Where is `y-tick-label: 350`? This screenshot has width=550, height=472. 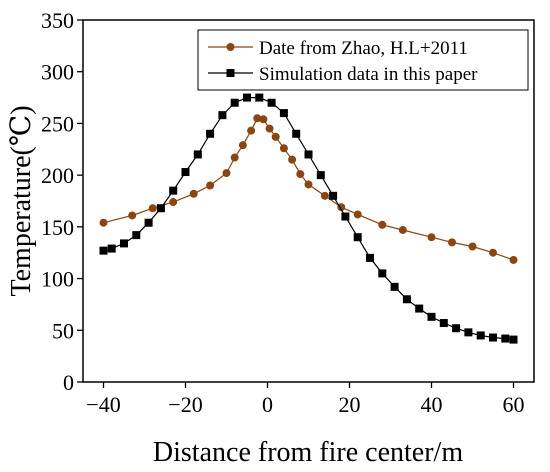
y-tick-label: 350 is located at coordinates (57, 20).